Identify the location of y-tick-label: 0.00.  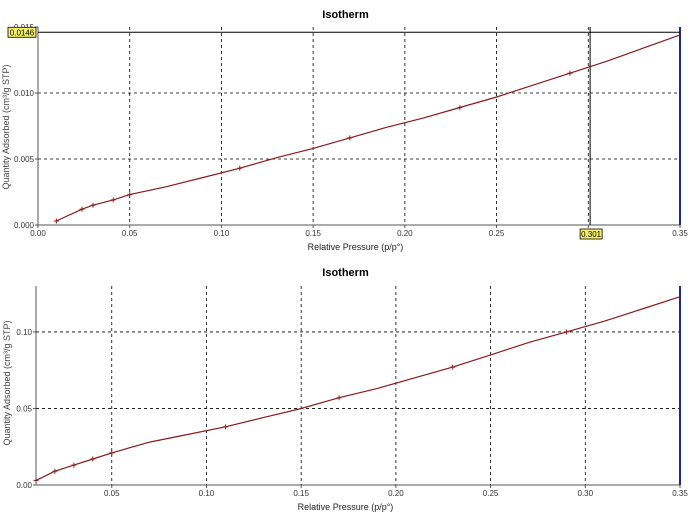
(24, 485).